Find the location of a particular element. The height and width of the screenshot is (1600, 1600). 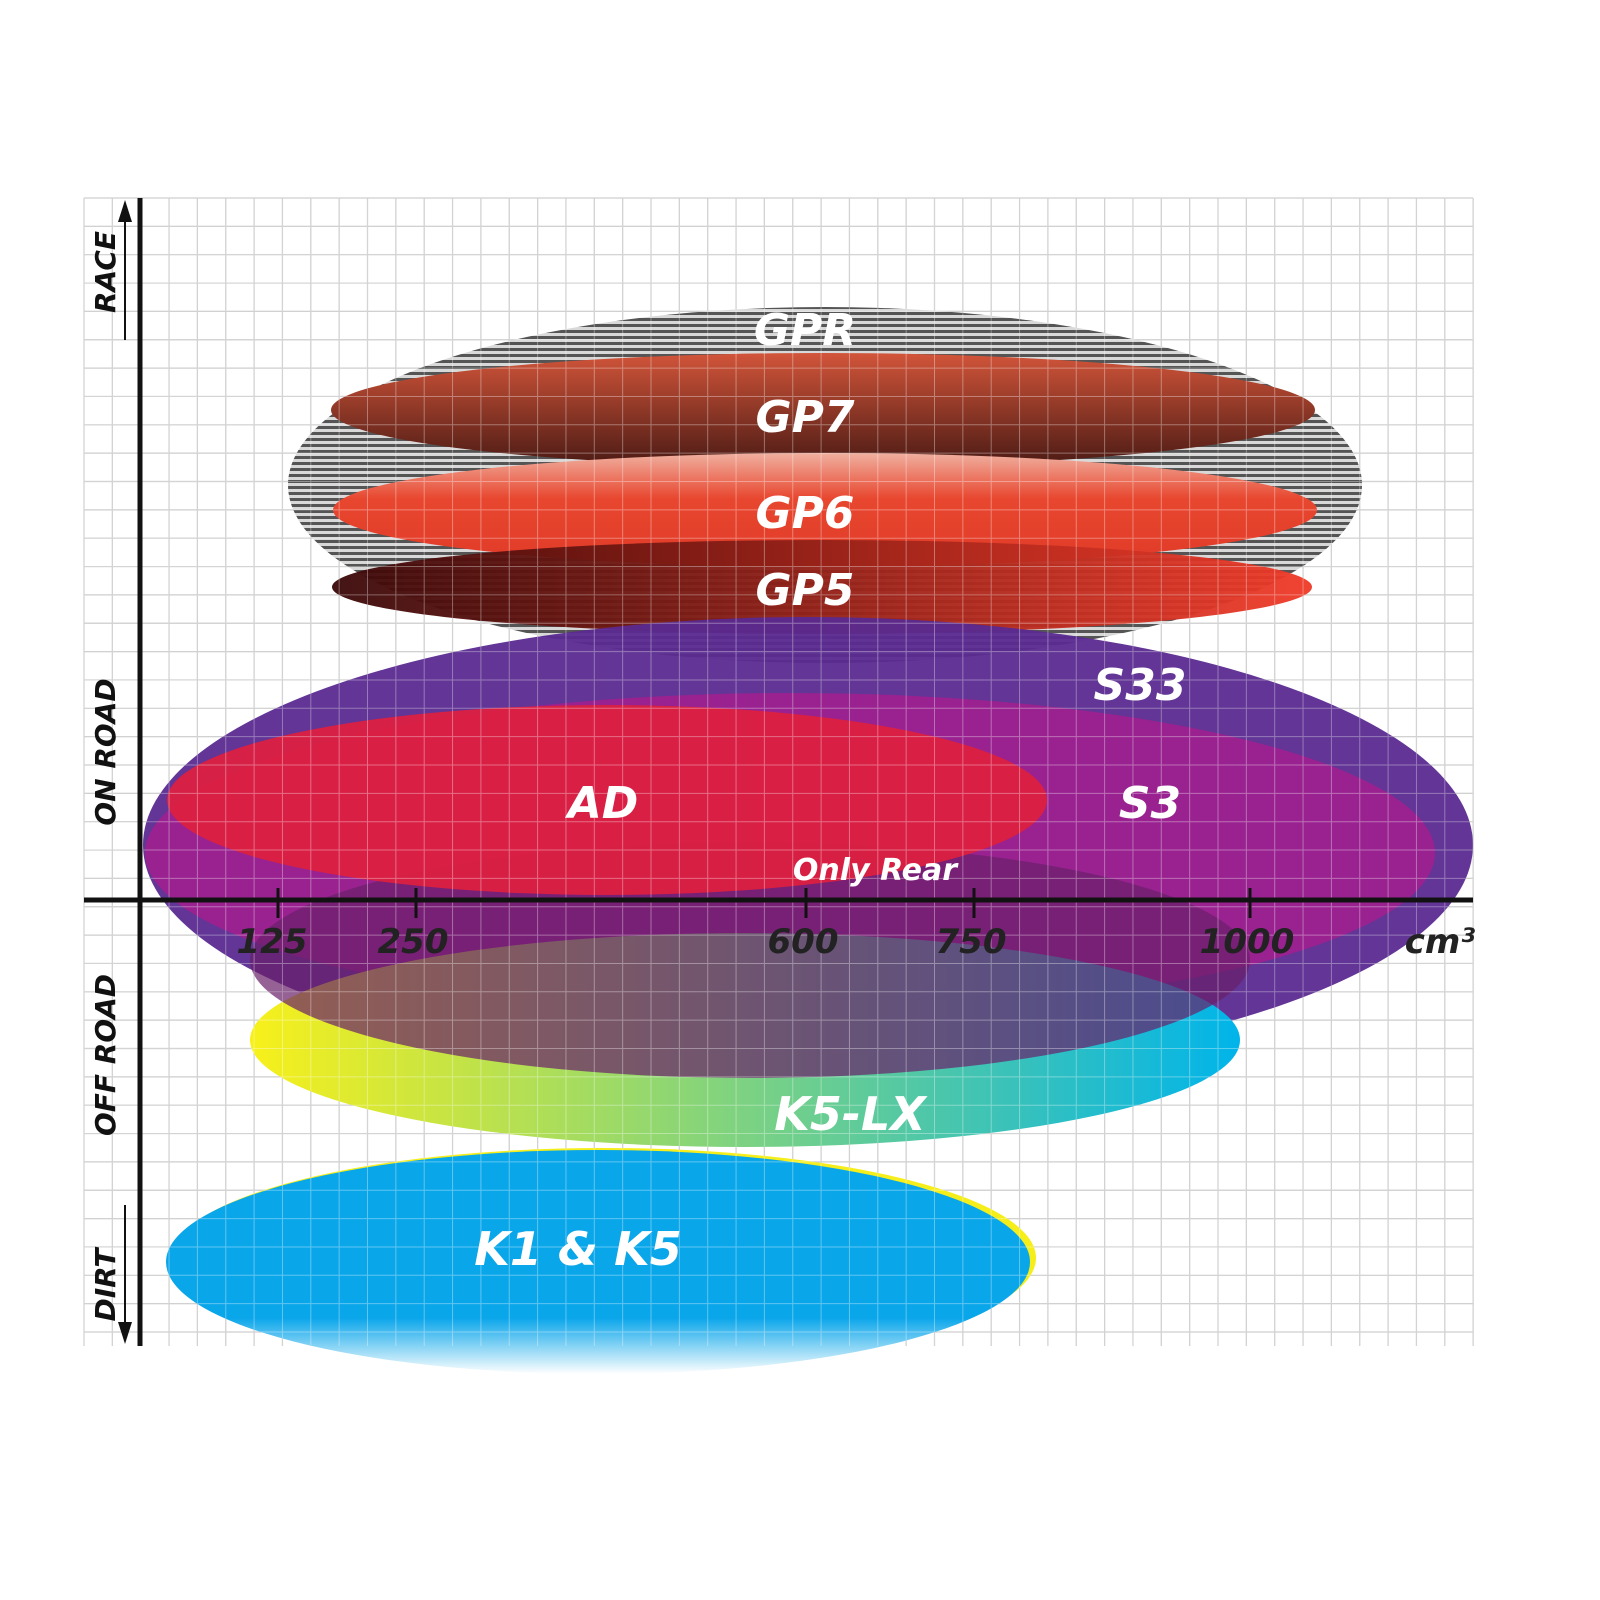

label-gp7: GP7 is located at coordinates (805, 417).